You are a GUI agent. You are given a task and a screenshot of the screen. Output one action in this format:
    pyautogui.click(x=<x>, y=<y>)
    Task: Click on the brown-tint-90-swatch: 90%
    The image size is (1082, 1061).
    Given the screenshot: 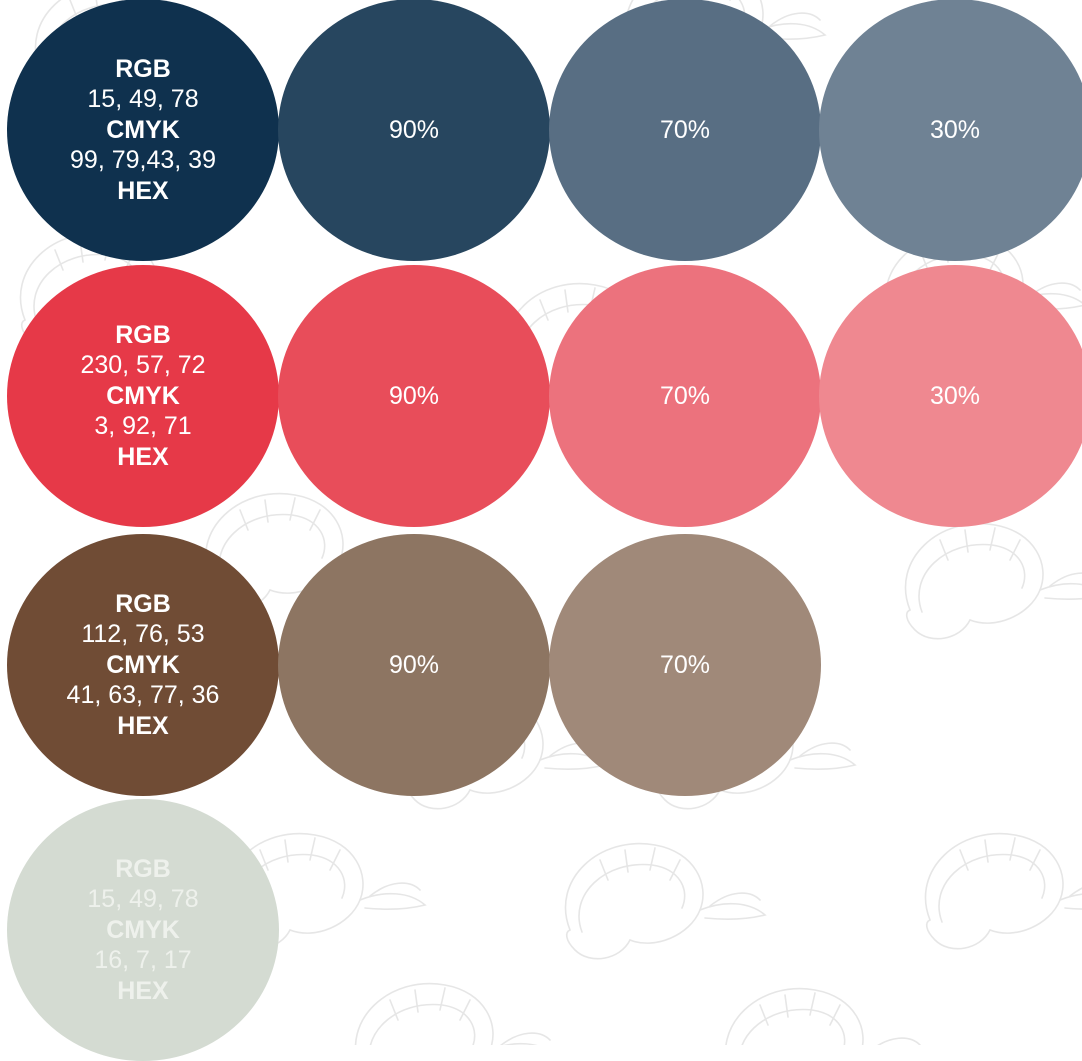 What is the action you would take?
    pyautogui.click(x=414, y=665)
    